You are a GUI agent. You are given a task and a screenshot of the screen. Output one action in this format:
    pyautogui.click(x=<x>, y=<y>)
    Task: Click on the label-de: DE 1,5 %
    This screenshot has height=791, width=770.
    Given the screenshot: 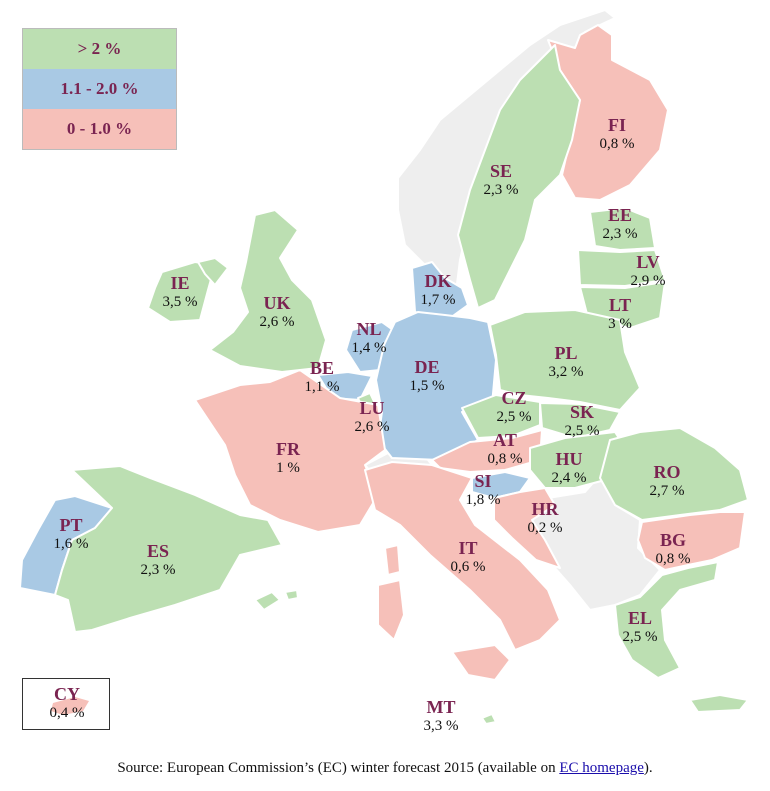 What is the action you would take?
    pyautogui.click(x=427, y=376)
    